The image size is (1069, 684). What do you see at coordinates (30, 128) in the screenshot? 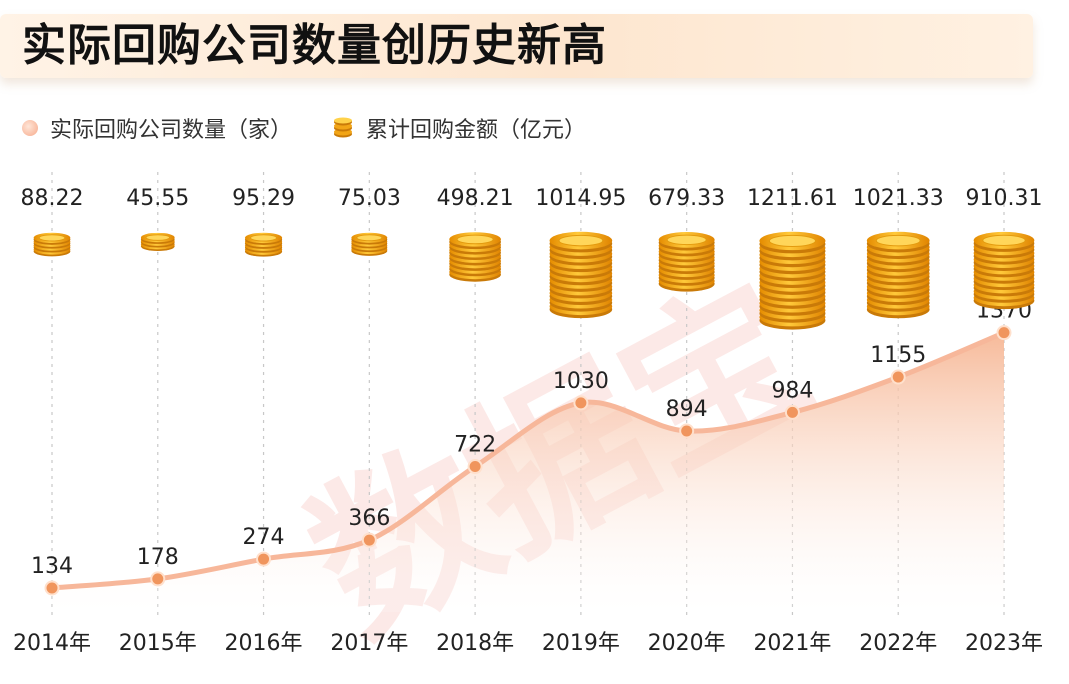
I see `legend-dot-icon` at bounding box center [30, 128].